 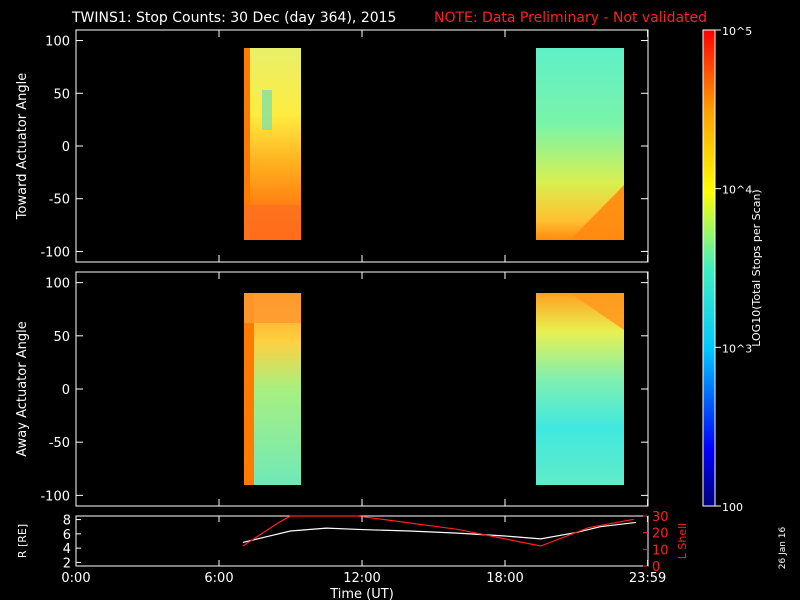 I want to click on x-tick-label: 6:00, so click(x=218, y=578).